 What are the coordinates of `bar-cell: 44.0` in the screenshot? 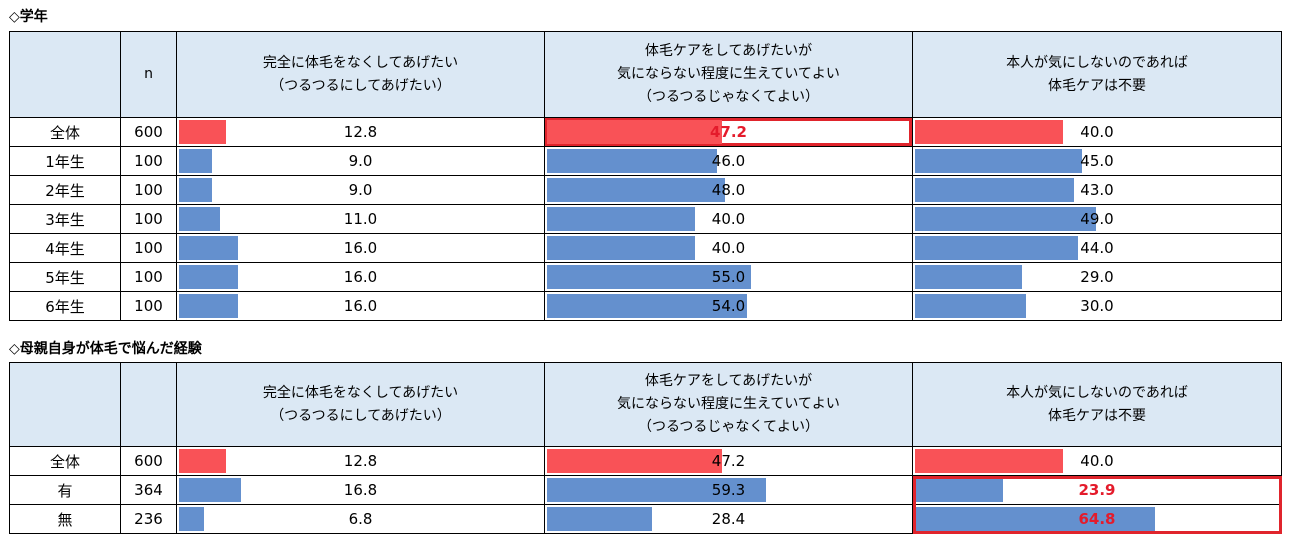 It's located at (1097, 248).